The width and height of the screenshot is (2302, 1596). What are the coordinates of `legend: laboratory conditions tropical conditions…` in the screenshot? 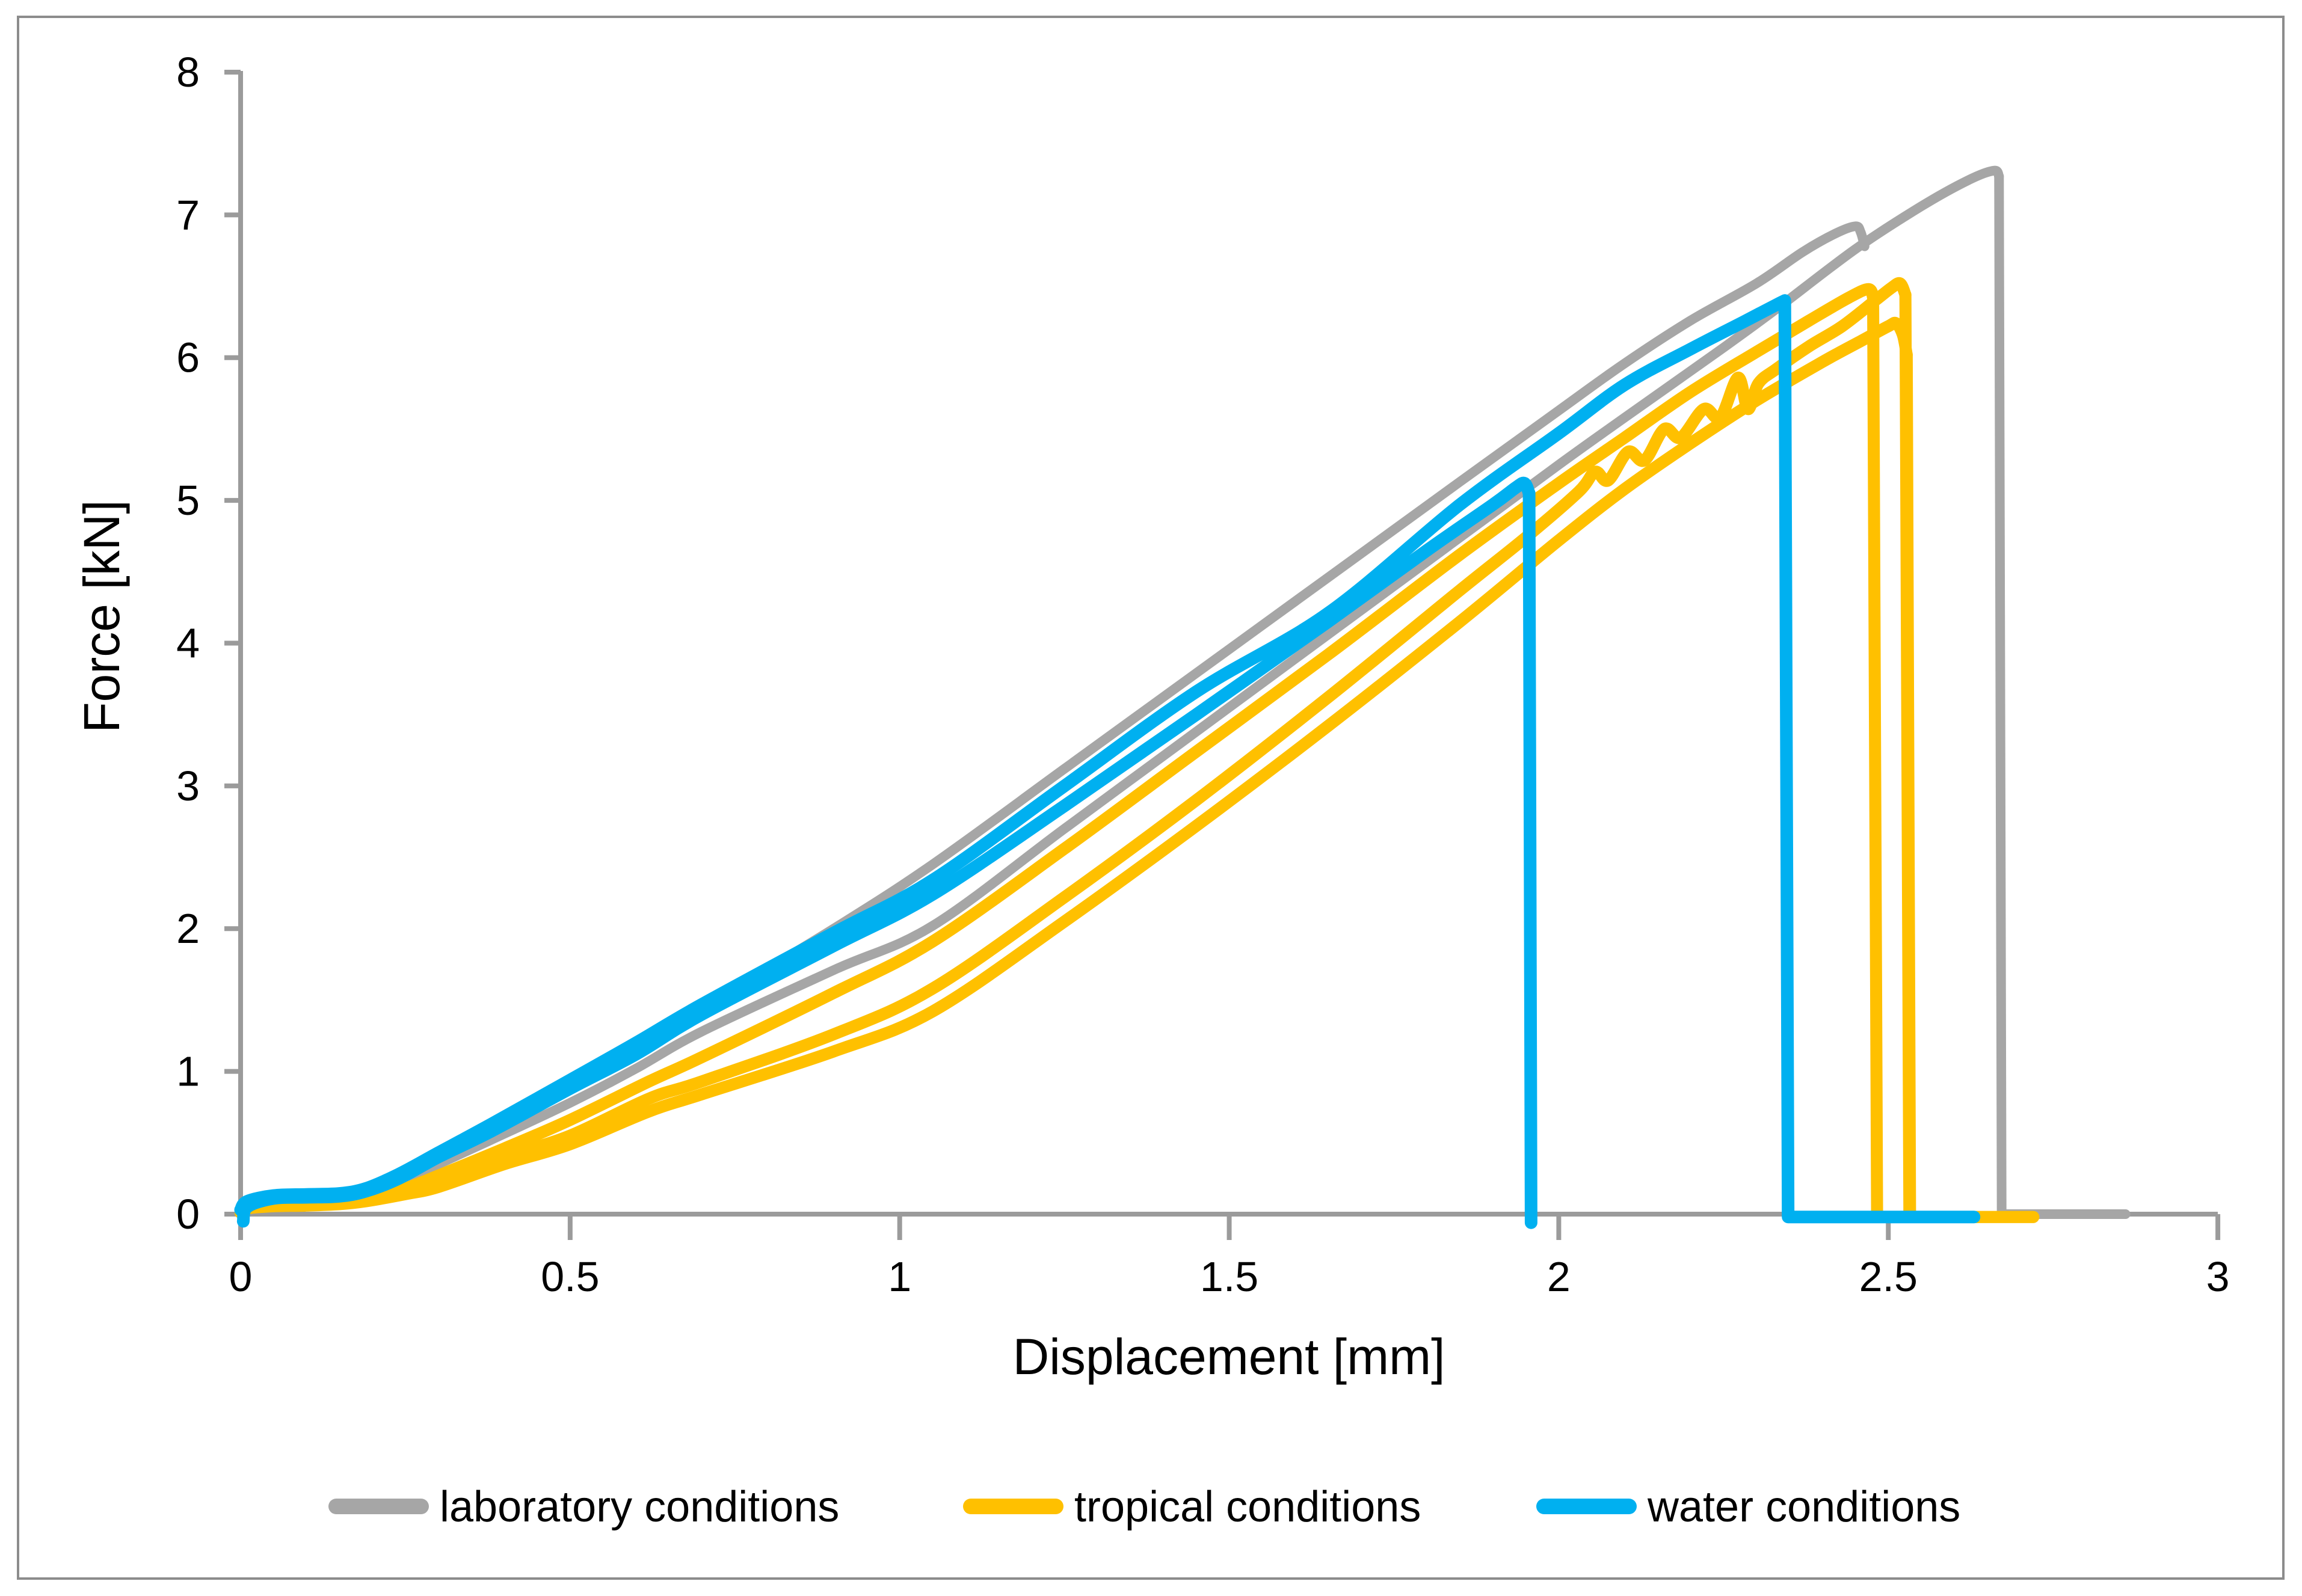 It's located at (1144, 1507).